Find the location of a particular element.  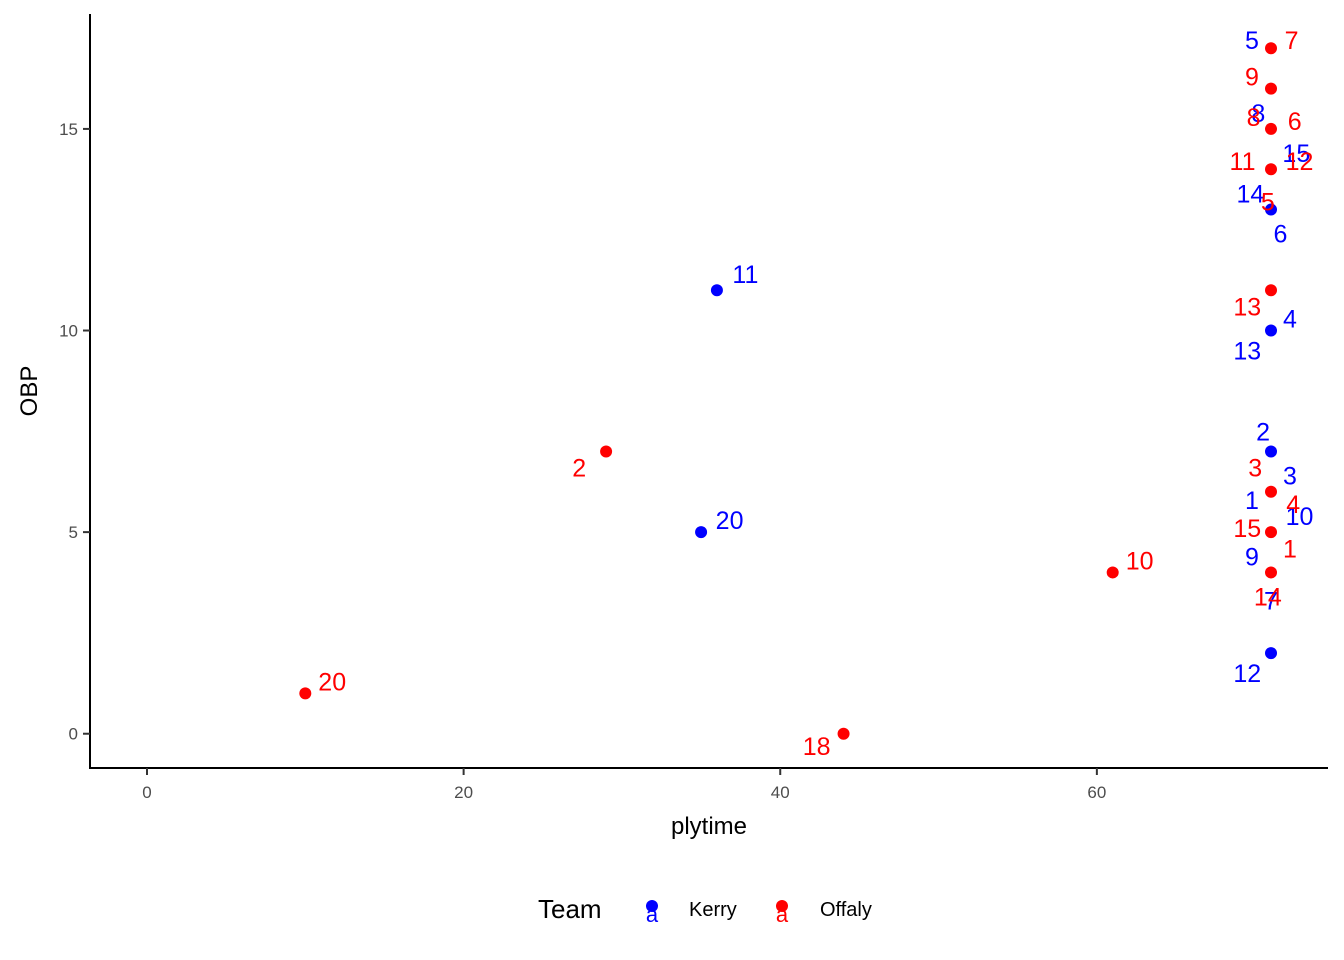

y-tick-label: 10 is located at coordinates (68, 331).